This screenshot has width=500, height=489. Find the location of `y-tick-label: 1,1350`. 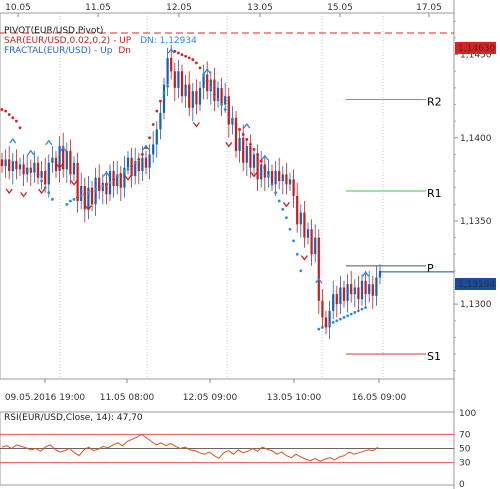

y-tick-label: 1,1350 is located at coordinates (476, 222).